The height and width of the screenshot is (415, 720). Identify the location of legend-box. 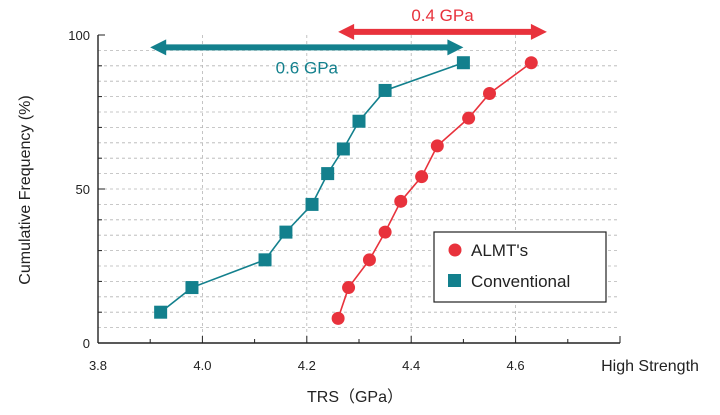
(520, 267).